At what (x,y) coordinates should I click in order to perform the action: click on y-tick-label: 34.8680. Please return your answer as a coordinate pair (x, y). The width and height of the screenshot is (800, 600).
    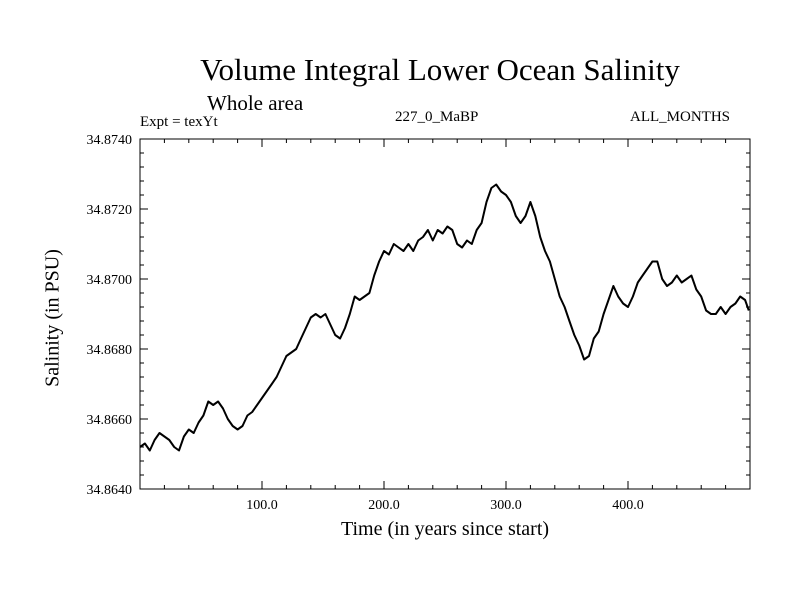
    Looking at the image, I should click on (110, 350).